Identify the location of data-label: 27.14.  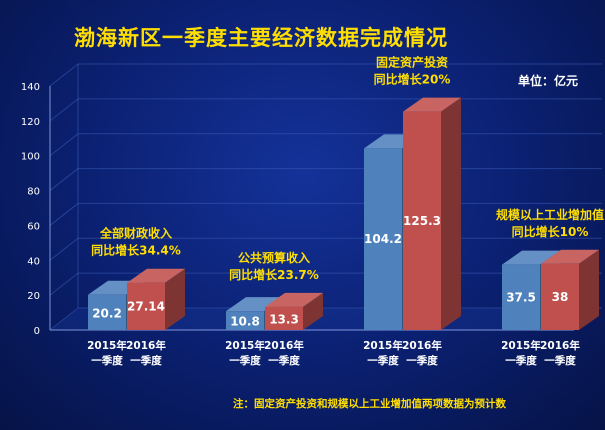
(146, 306).